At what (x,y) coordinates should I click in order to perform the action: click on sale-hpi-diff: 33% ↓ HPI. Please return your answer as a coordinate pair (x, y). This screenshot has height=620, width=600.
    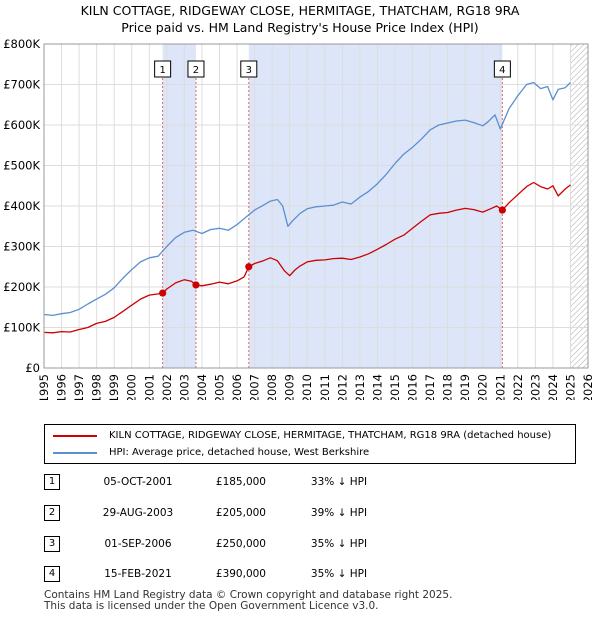
    Looking at the image, I should click on (339, 482).